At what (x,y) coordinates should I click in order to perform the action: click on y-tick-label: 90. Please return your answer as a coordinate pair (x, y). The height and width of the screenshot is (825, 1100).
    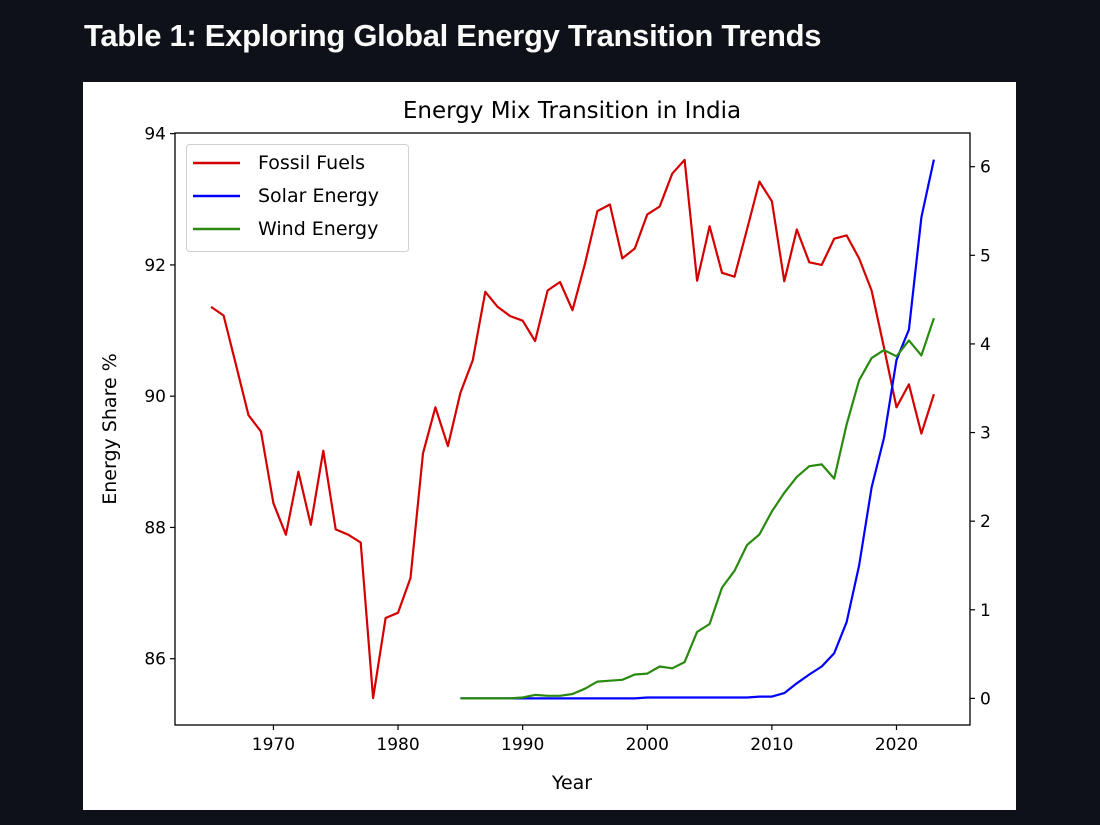
    Looking at the image, I should click on (155, 397).